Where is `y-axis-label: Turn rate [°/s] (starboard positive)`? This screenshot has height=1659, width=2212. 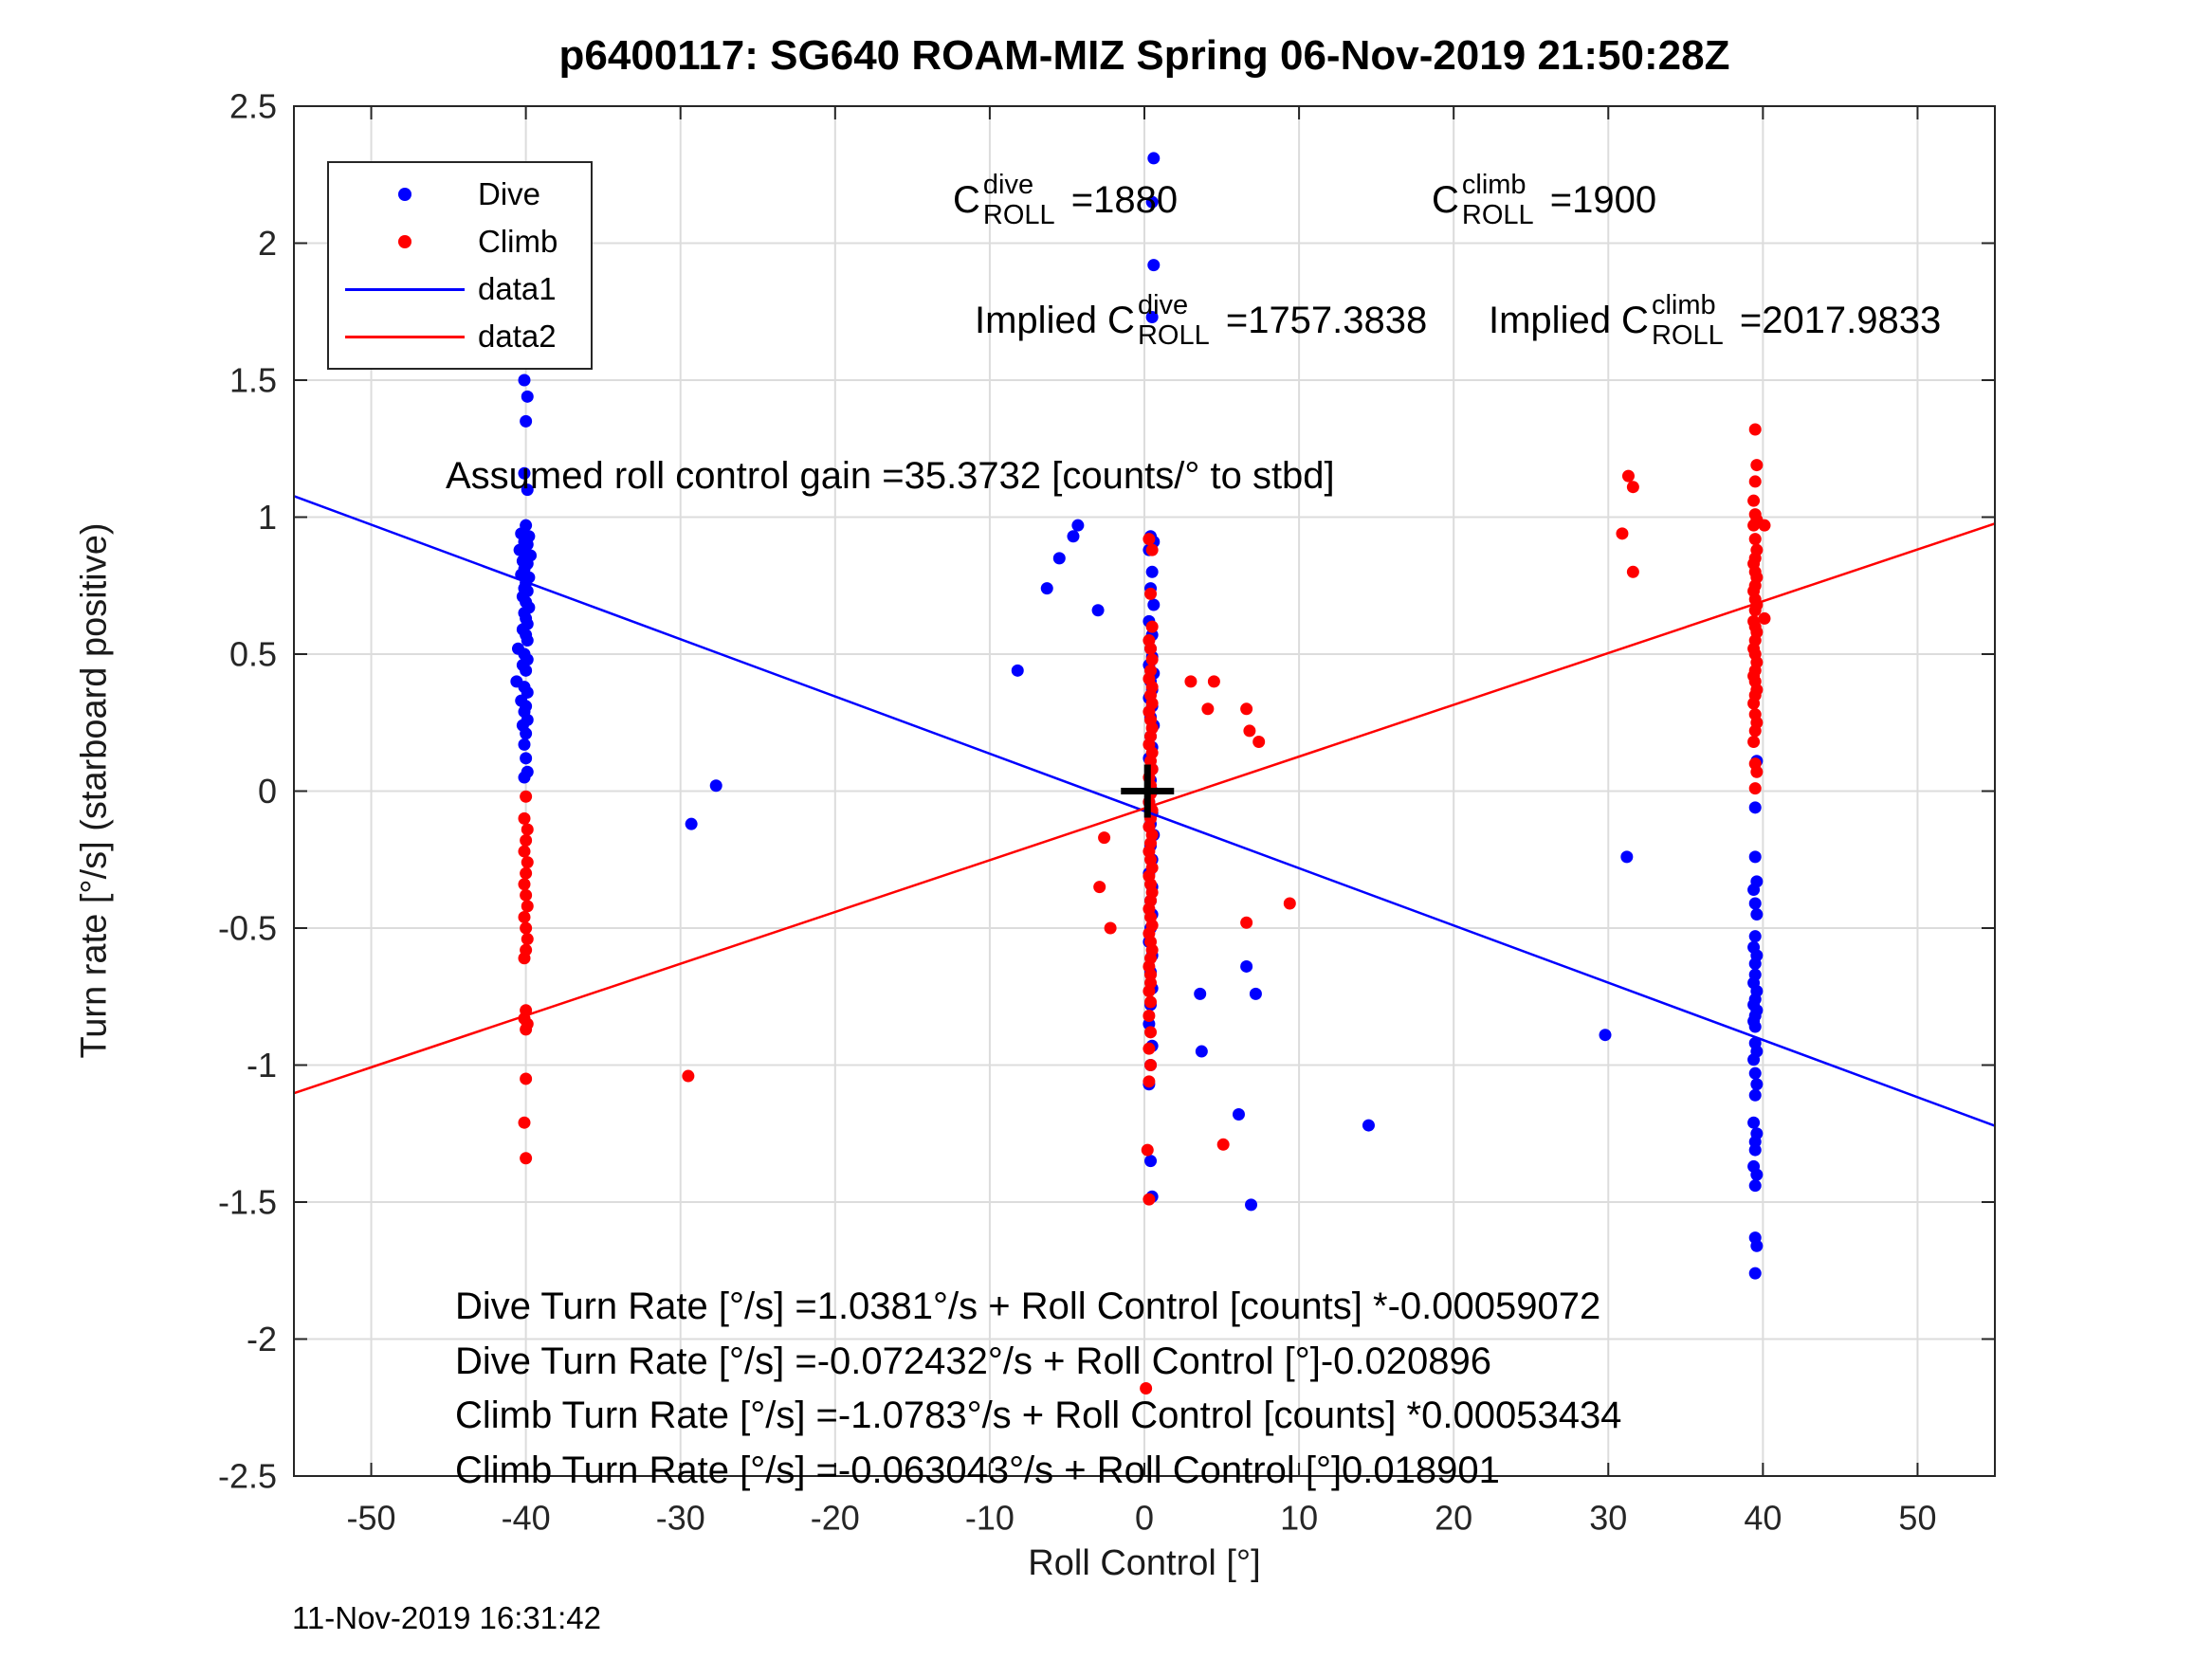
y-axis-label: Turn rate [°/s] (starboard positive) is located at coordinates (94, 790).